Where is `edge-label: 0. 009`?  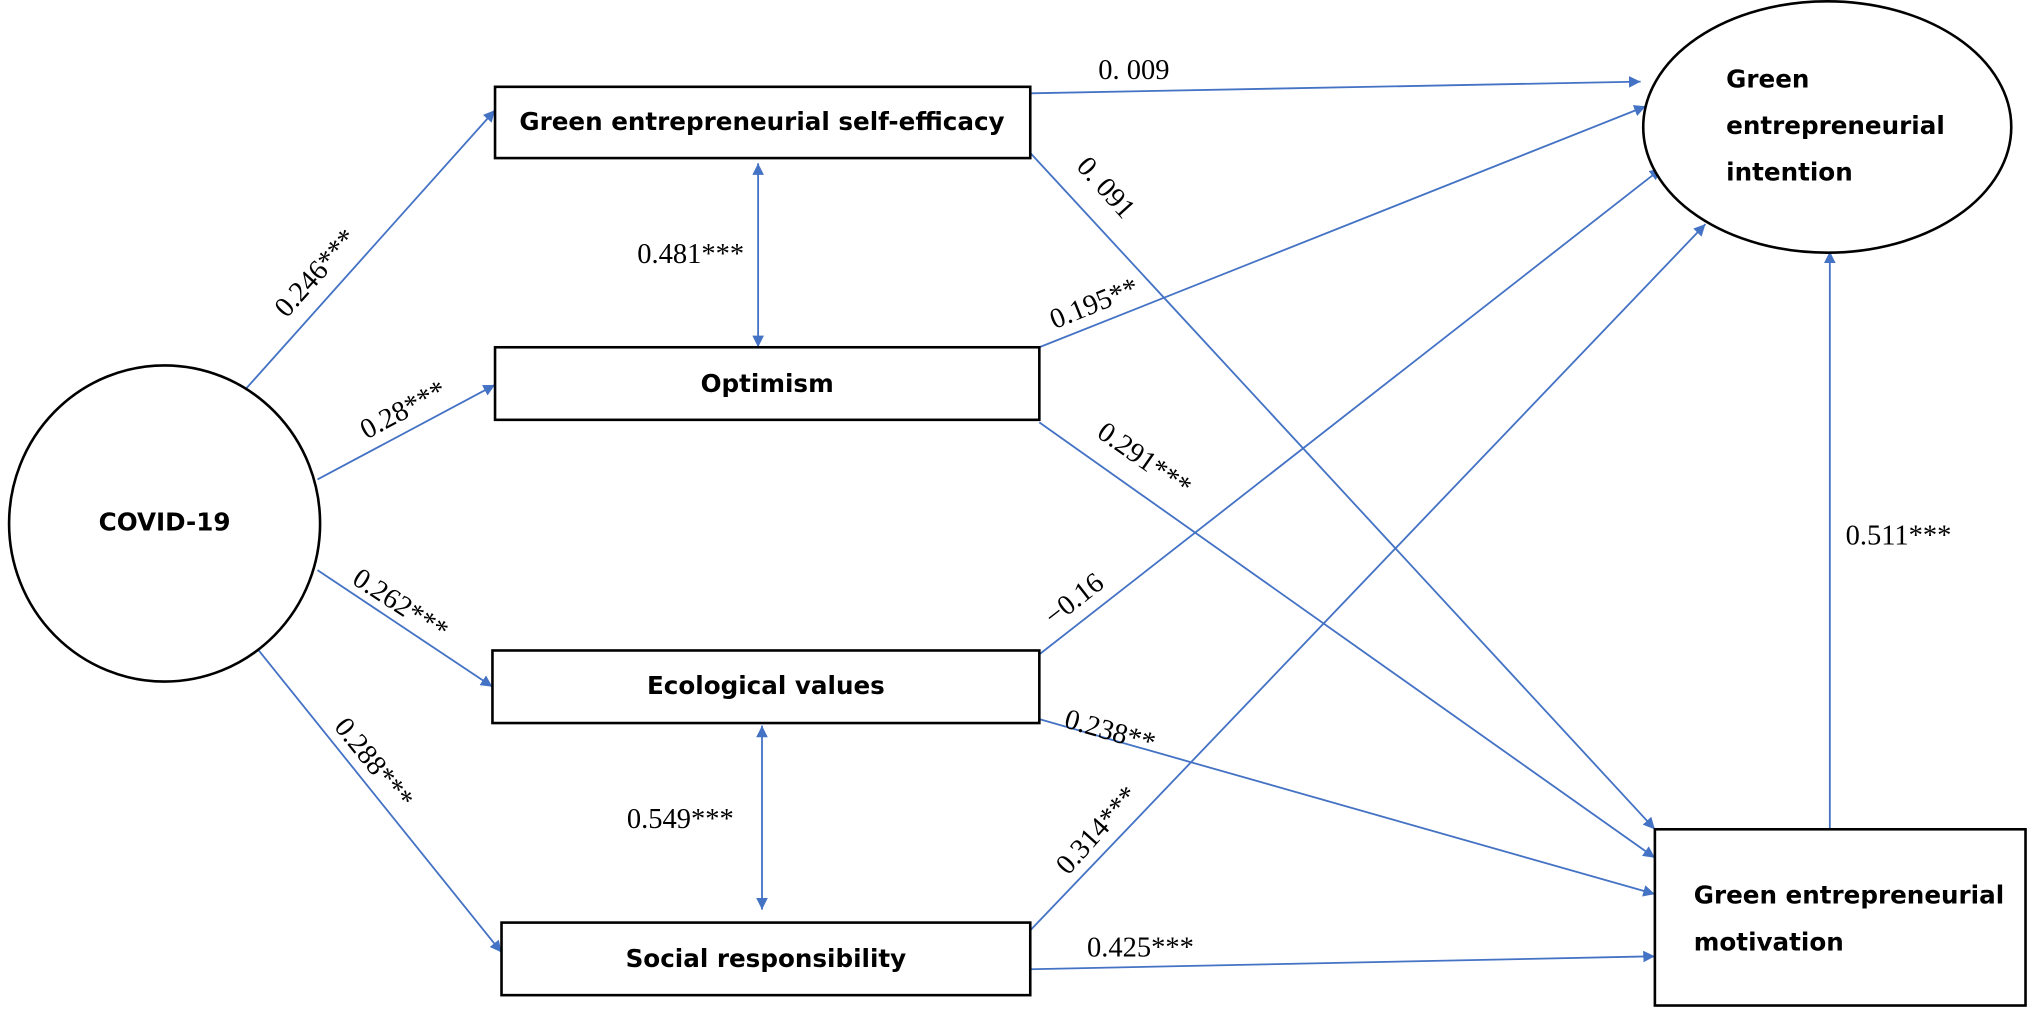 edge-label: 0. 009 is located at coordinates (1133, 70).